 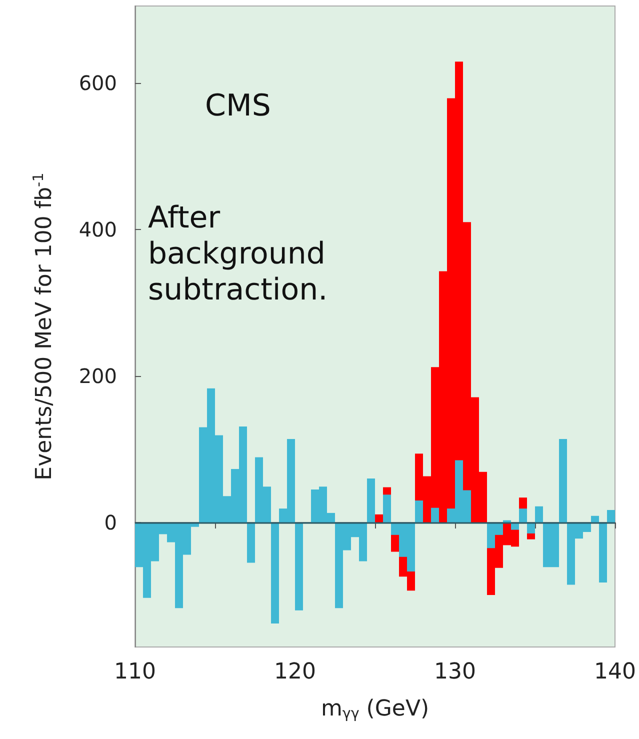 I want to click on y-tick-label: 0, so click(x=110, y=522).